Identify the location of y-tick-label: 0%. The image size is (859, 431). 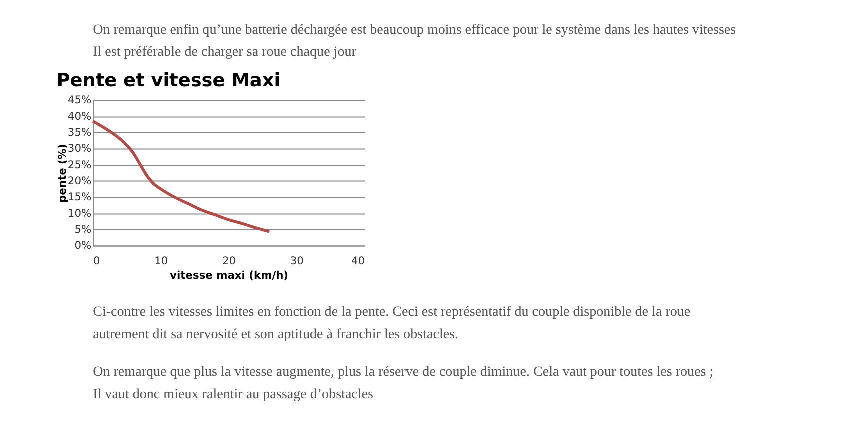
(83, 245).